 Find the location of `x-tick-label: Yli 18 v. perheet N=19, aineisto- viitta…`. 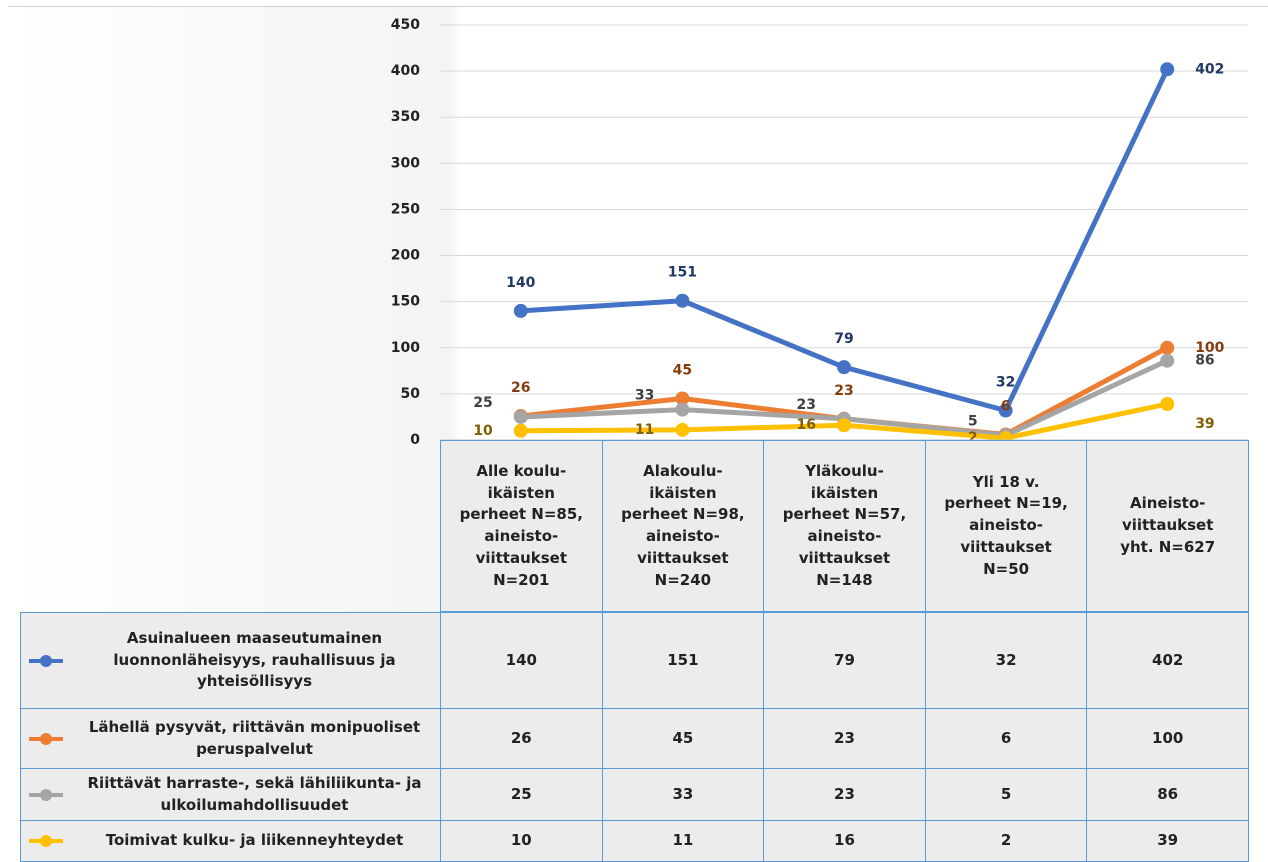

x-tick-label: Yli 18 v. perheet N=19, aineisto- viitta… is located at coordinates (1006, 526).